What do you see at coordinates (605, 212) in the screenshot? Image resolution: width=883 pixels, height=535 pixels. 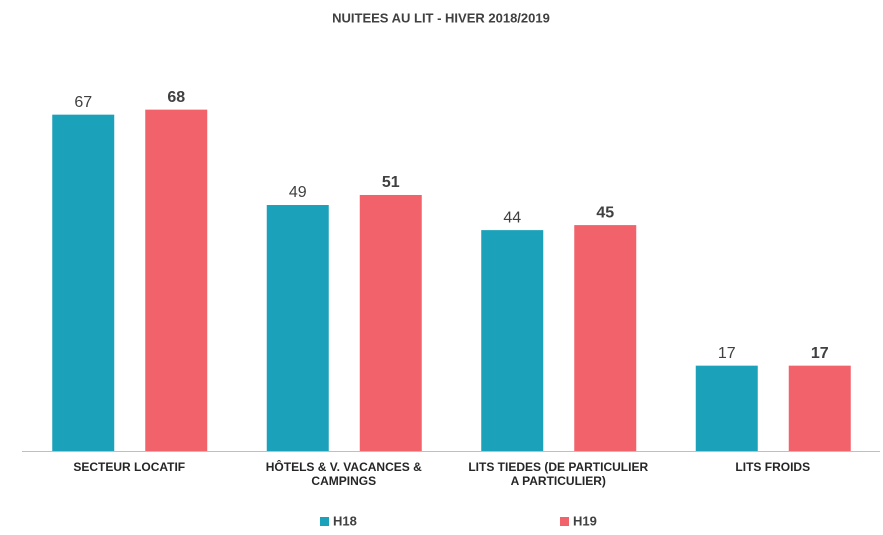 I see `value-label: 45` at bounding box center [605, 212].